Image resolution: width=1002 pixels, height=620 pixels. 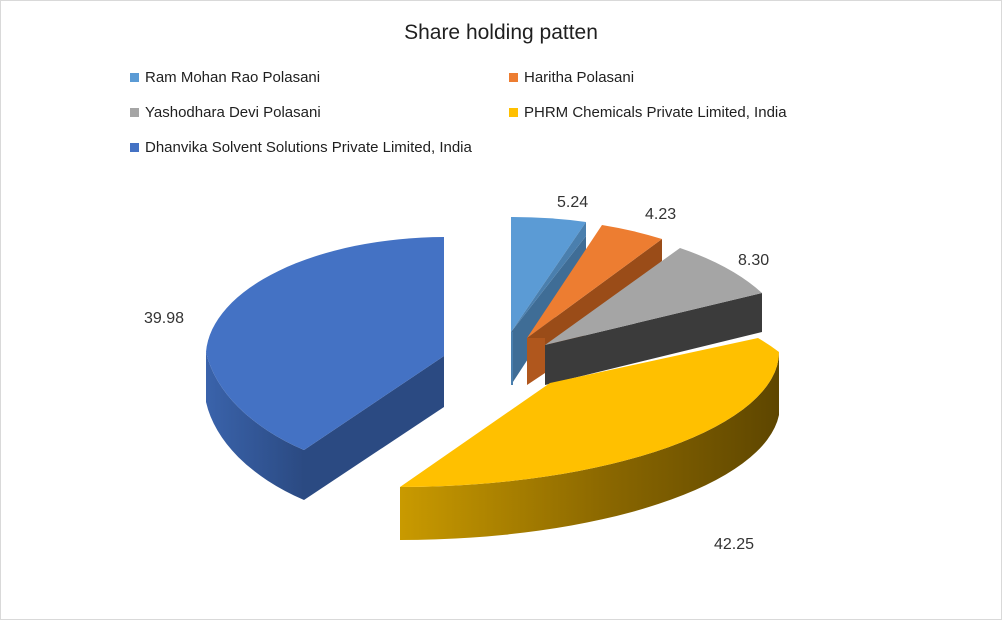 I want to click on slice-edge, so click(x=548, y=277).